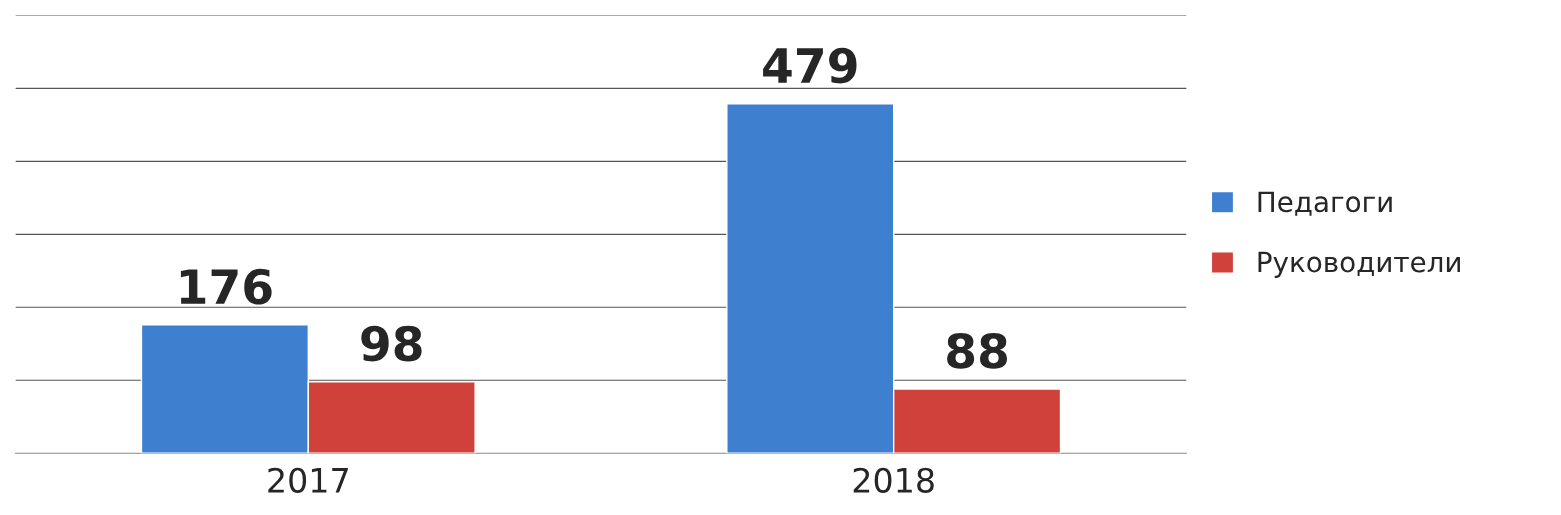 The width and height of the screenshot is (1561, 515). Describe the element at coordinates (391, 343) in the screenshot. I see `data-label: 98` at that location.